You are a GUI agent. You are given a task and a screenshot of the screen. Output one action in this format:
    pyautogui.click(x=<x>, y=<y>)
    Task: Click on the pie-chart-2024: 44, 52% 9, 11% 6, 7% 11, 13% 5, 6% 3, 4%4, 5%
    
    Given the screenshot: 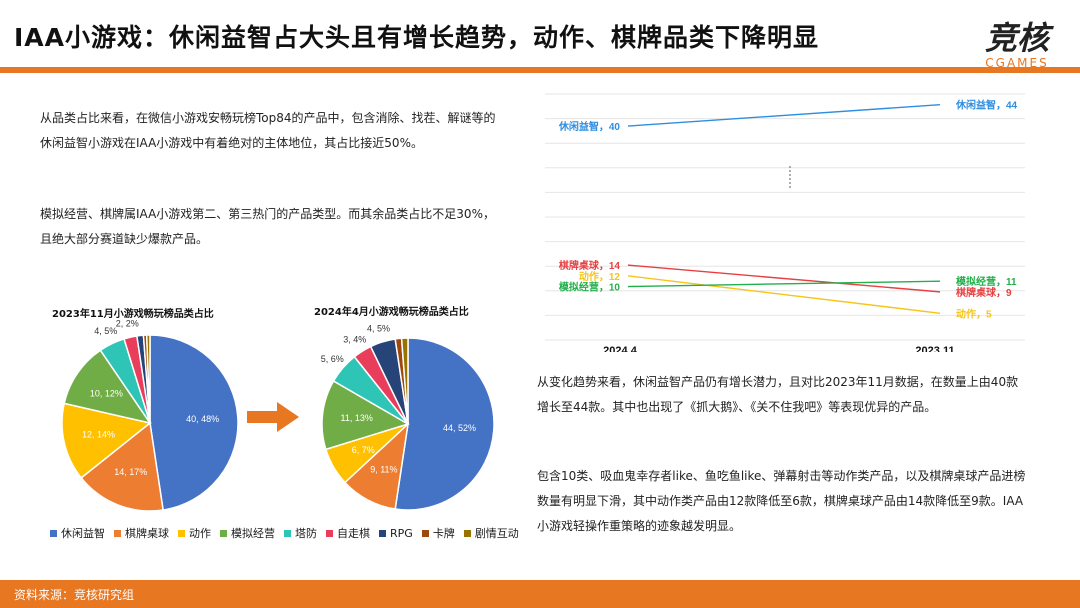 What is the action you would take?
    pyautogui.click(x=408, y=417)
    